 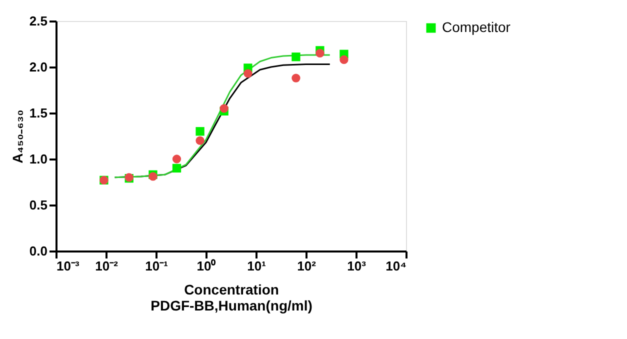 What do you see at coordinates (38, 159) in the screenshot?
I see `y-tick-label: 1.0` at bounding box center [38, 159].